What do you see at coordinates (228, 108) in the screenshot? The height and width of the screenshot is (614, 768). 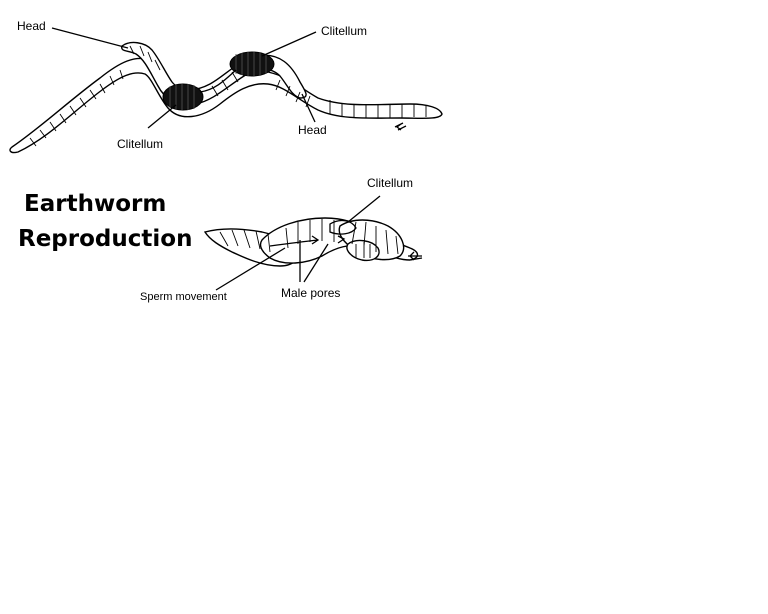 I see `worm-a-segments` at bounding box center [228, 108].